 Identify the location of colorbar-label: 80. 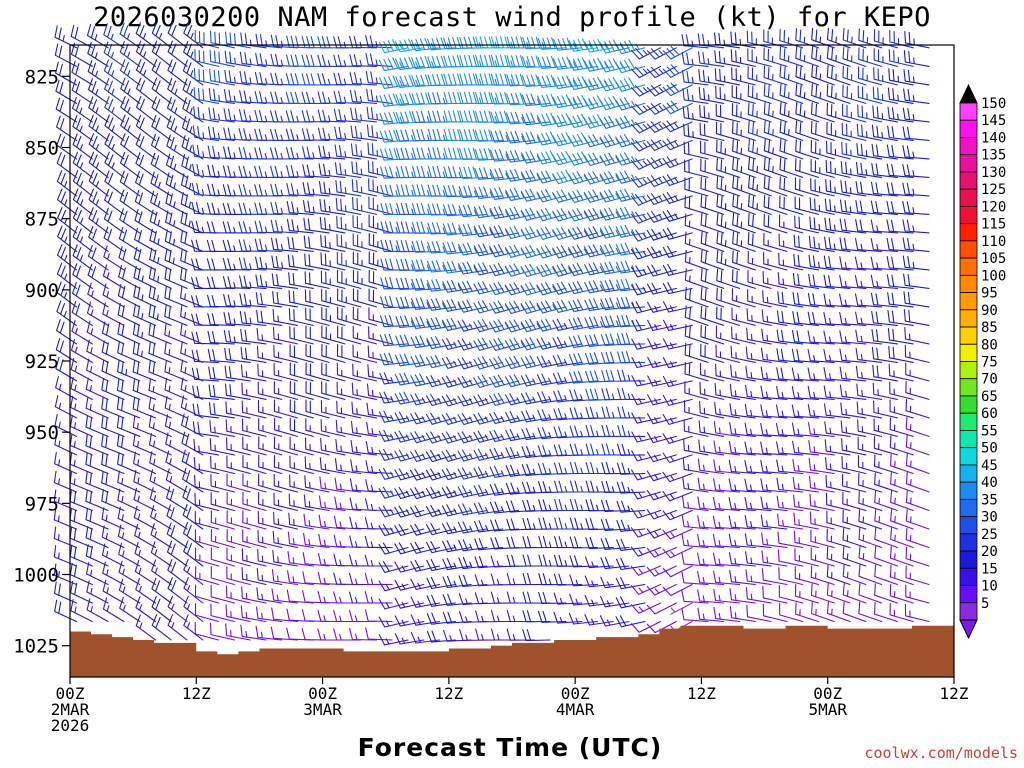
(989, 345).